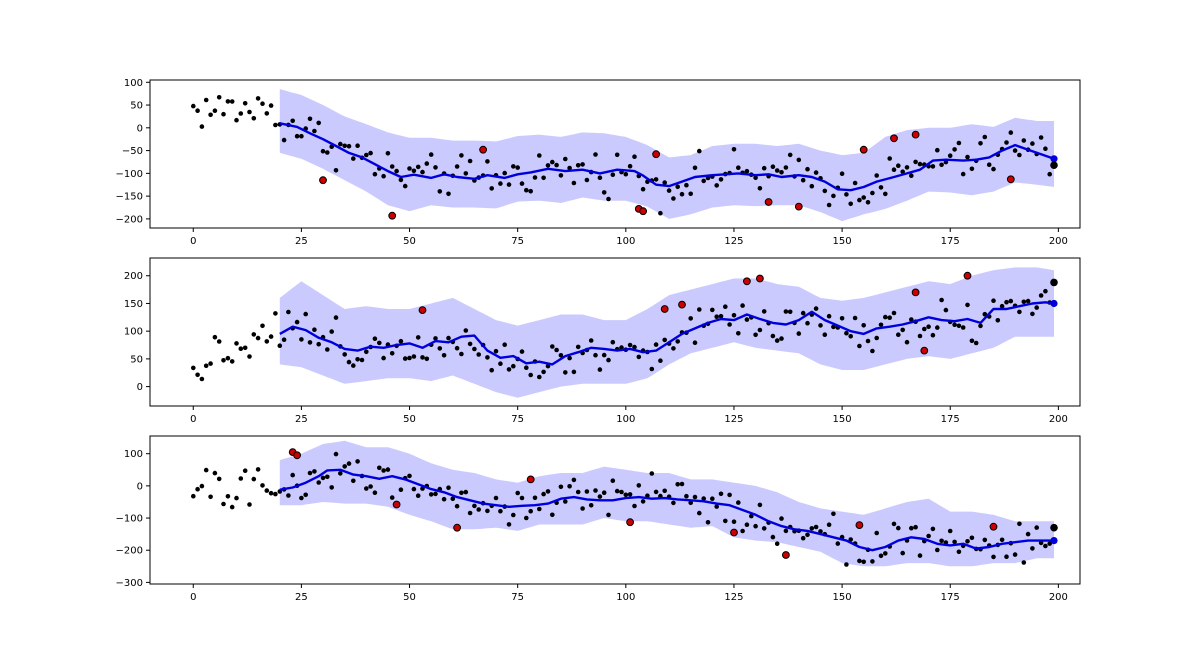 This screenshot has height=667, width=1200. Describe the element at coordinates (842, 597) in the screenshot. I see `x-tick-label: 150` at that location.